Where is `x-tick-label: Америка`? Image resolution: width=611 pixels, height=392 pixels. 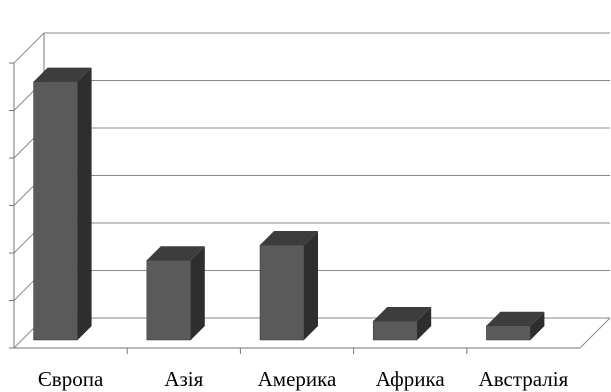
x-tick-label: Америка is located at coordinates (297, 379).